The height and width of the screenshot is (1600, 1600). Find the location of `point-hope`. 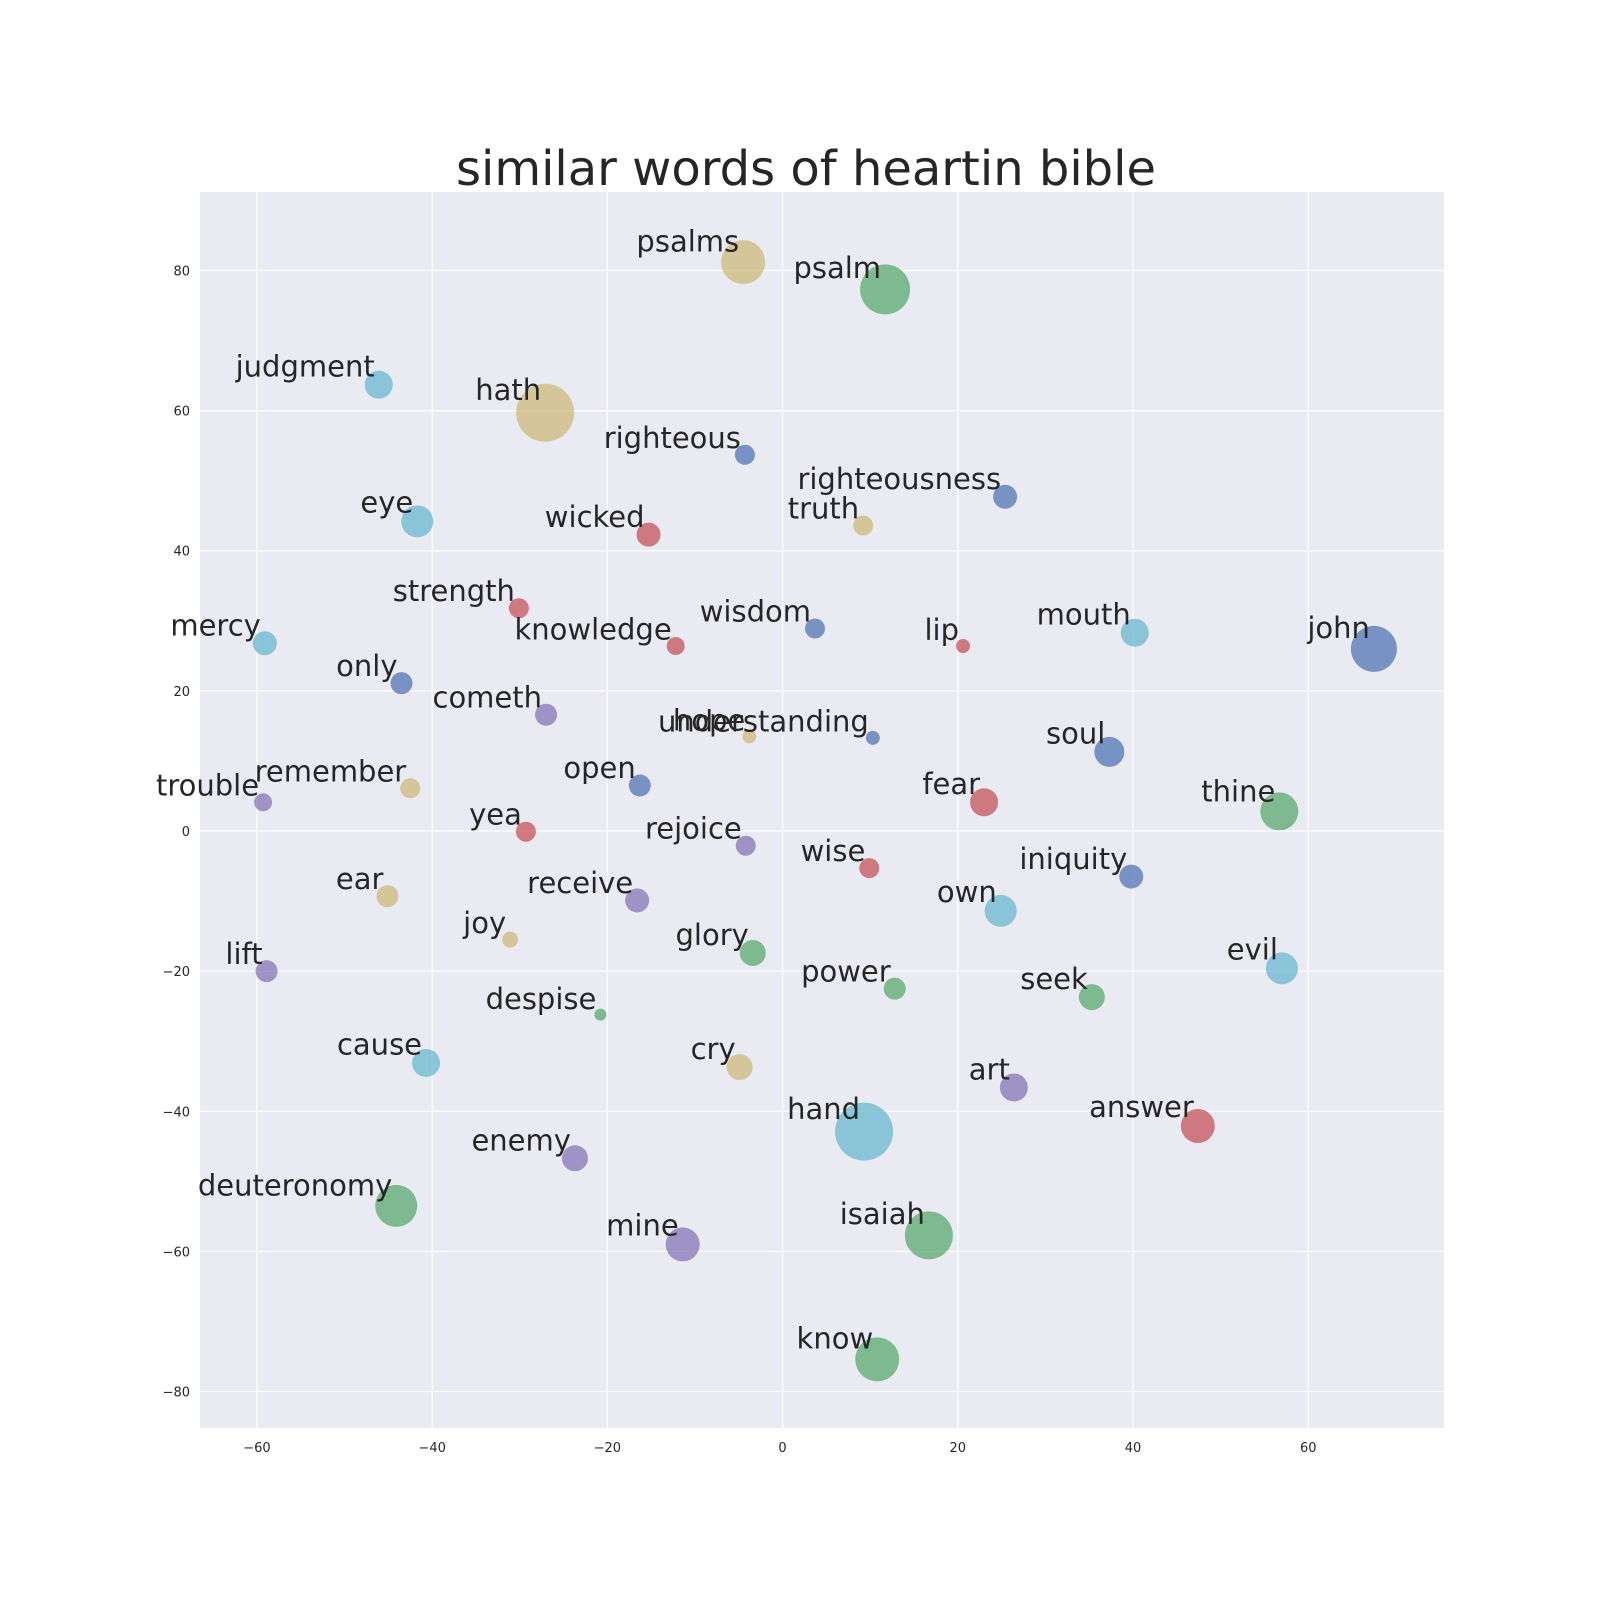

point-hope is located at coordinates (749, 736).